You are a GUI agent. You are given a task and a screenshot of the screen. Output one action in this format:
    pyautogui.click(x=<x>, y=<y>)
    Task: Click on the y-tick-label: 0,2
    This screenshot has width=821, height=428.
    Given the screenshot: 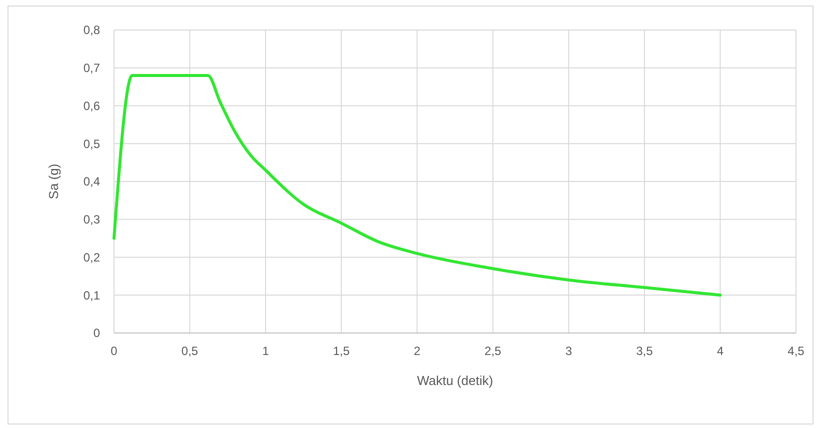 What is the action you would take?
    pyautogui.click(x=91, y=257)
    